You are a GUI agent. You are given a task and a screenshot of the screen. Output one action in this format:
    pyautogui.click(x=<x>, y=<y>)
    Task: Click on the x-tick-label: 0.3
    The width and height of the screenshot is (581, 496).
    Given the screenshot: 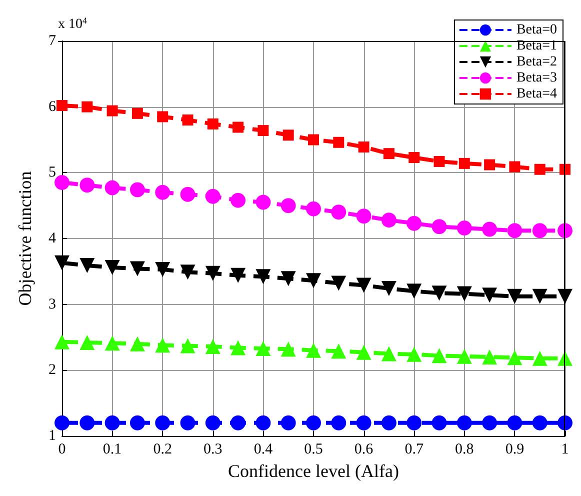 What is the action you would take?
    pyautogui.click(x=213, y=450)
    